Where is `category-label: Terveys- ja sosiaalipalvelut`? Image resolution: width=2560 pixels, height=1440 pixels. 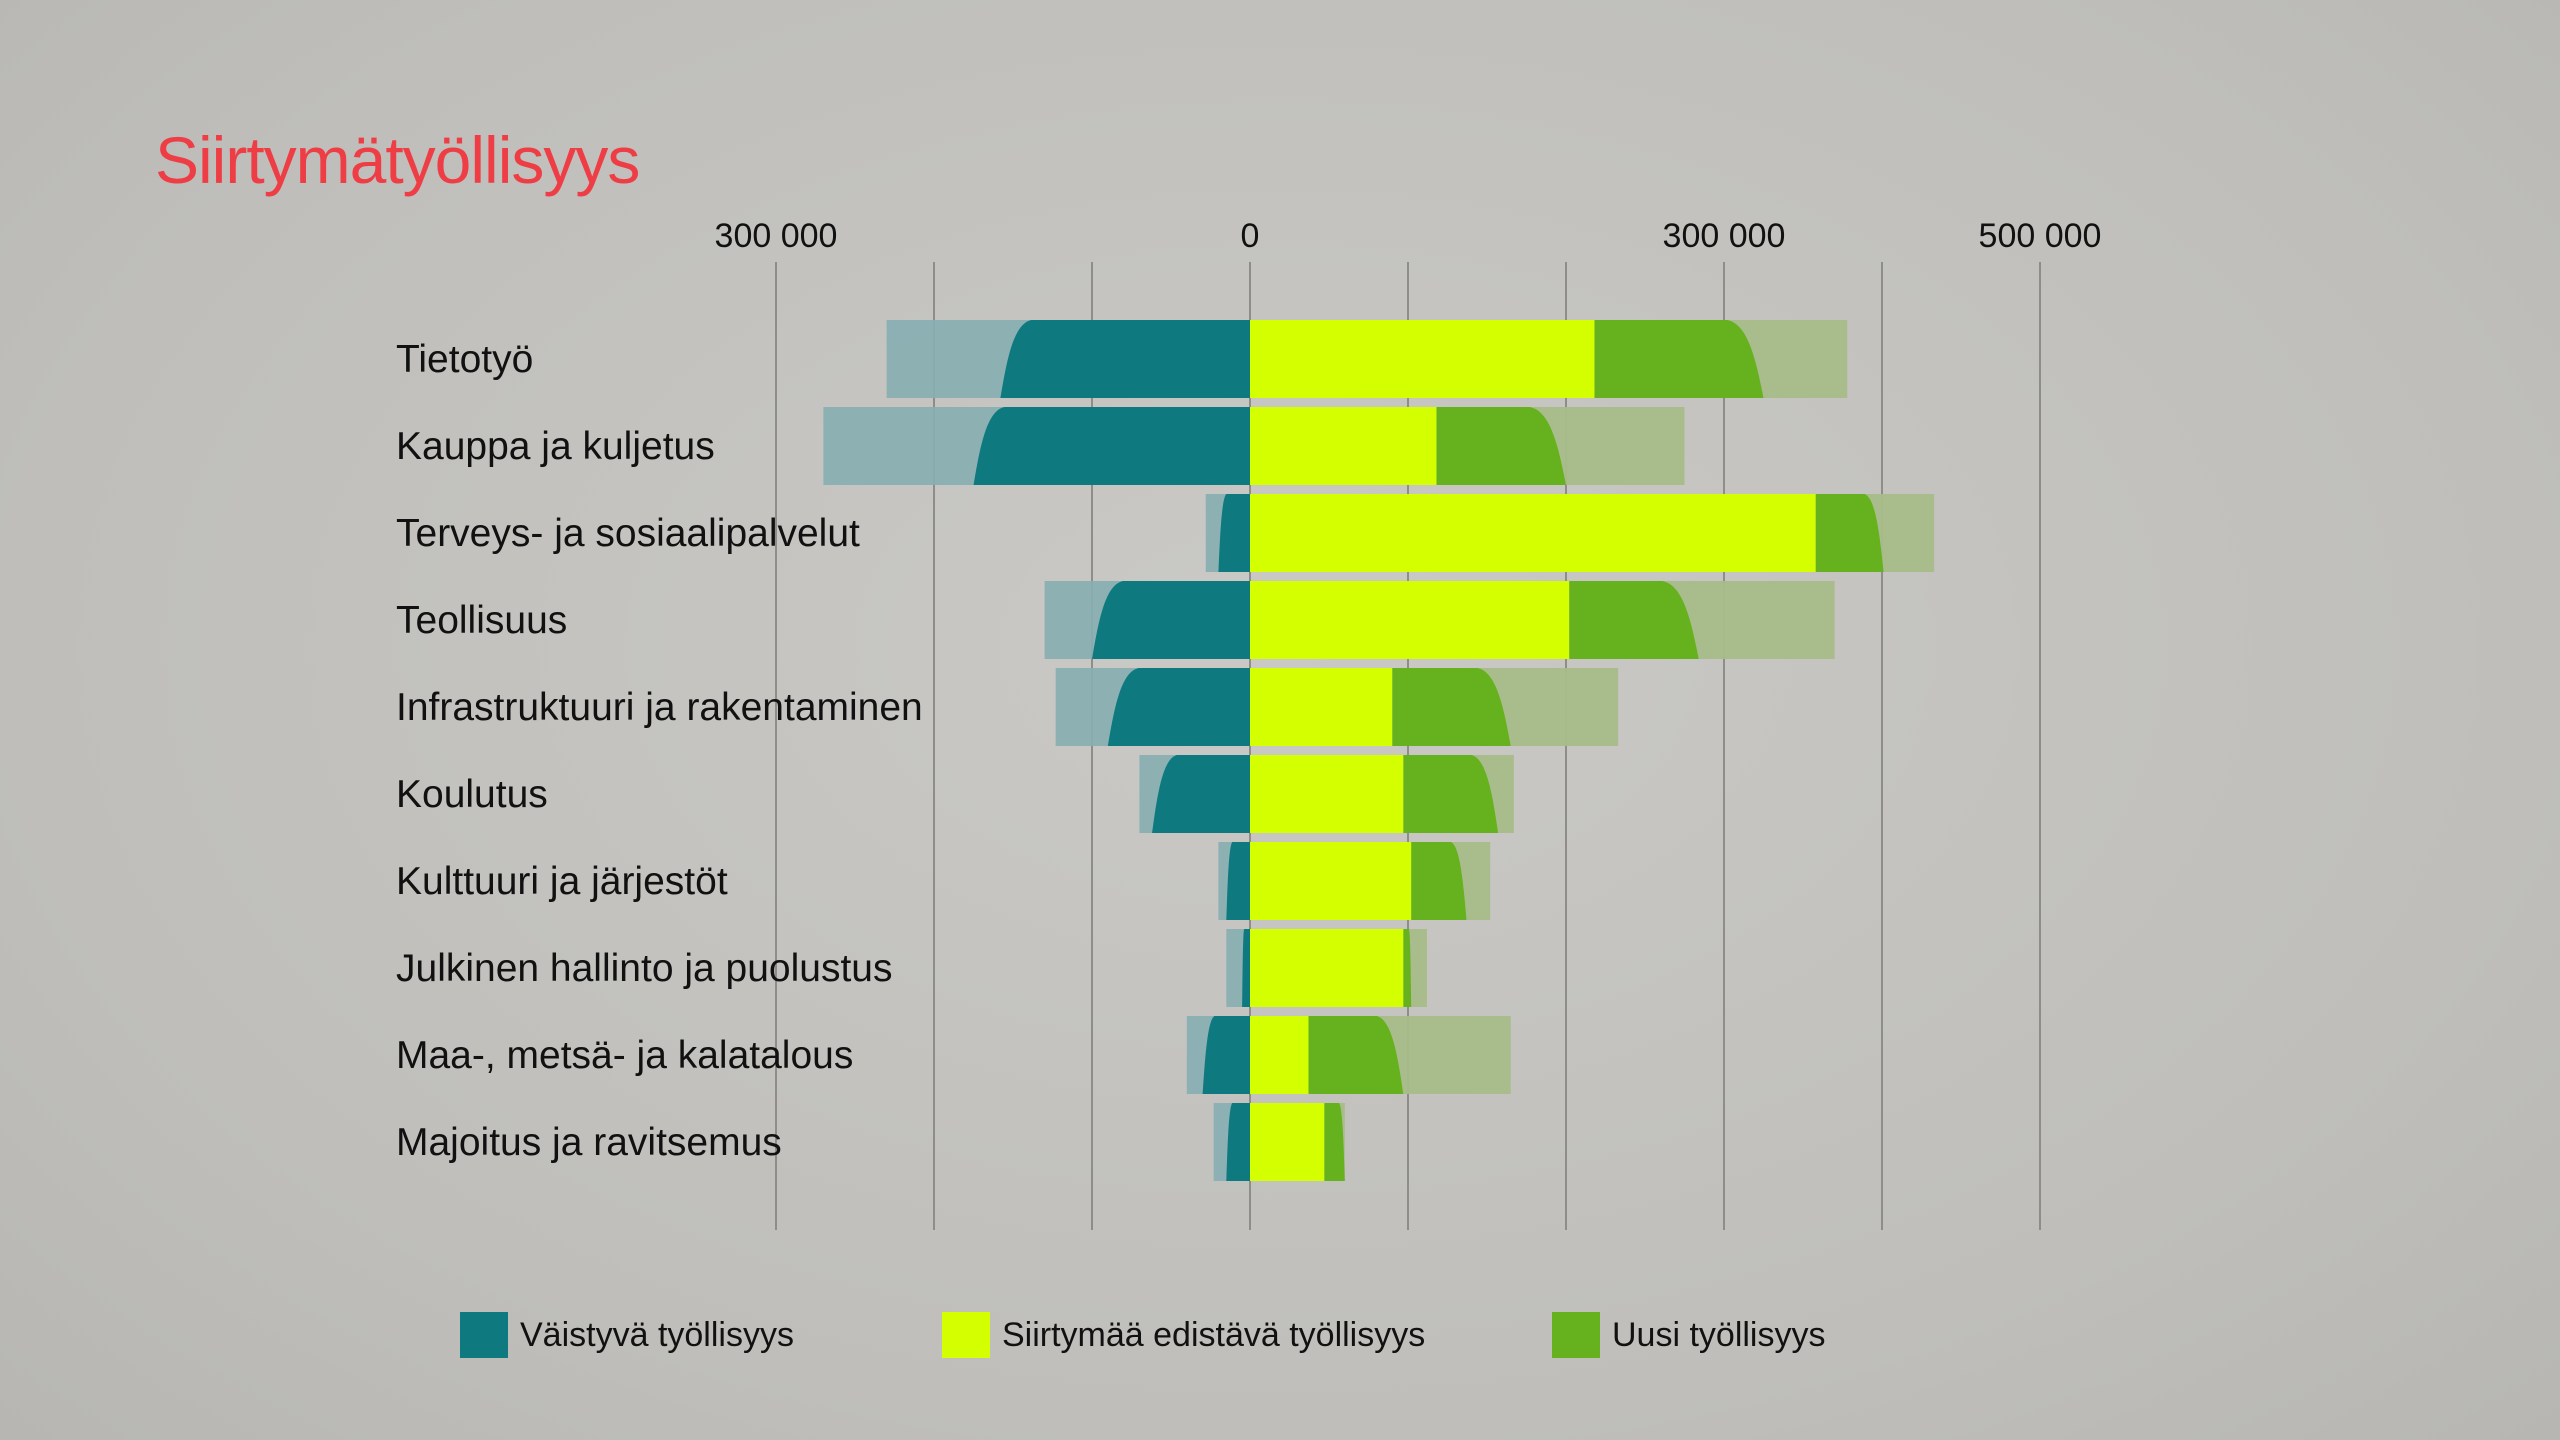
category-label: Terveys- ja sosiaalipalvelut is located at coordinates (628, 533).